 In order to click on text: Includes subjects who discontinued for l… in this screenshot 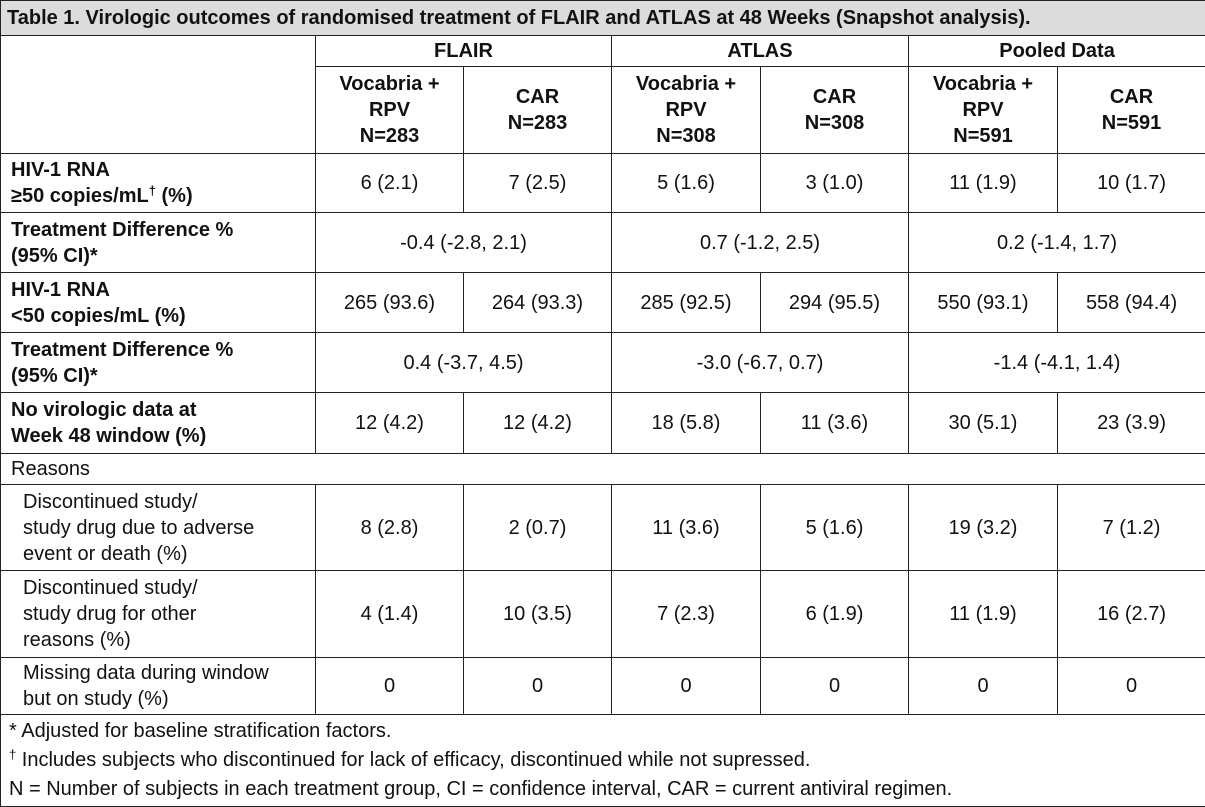, I will do `click(413, 760)`.